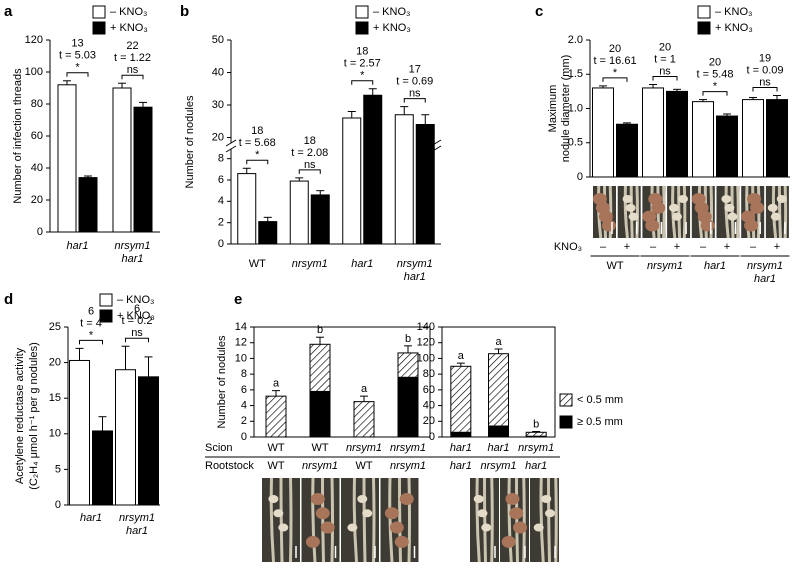 The image size is (794, 569). What do you see at coordinates (568, 247) in the screenshot?
I see `treatment-label: KNO₃` at bounding box center [568, 247].